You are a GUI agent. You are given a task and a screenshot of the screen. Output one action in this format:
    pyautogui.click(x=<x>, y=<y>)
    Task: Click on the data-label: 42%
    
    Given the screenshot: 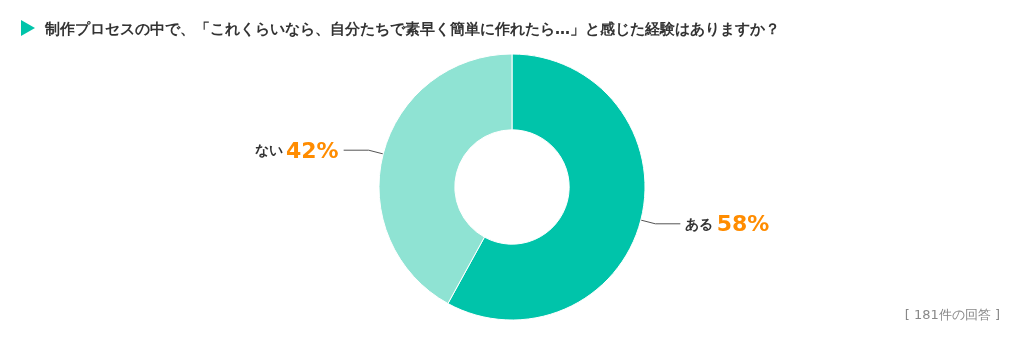 What is the action you would take?
    pyautogui.click(x=312, y=150)
    